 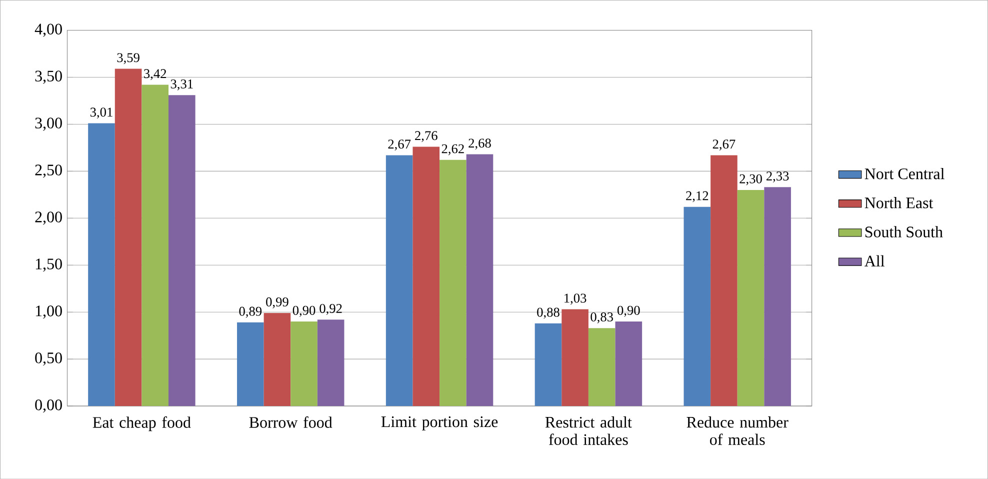 I want to click on data-label: 3,59, so click(x=128, y=58).